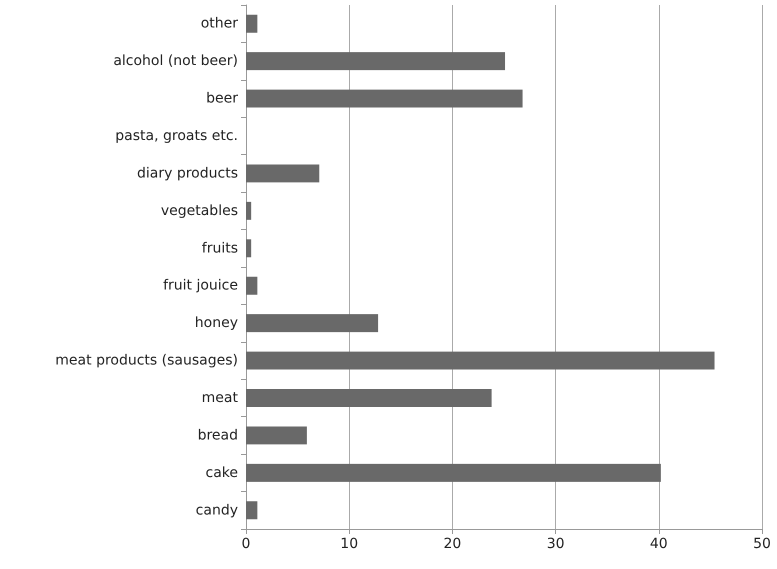 The height and width of the screenshot is (569, 777). I want to click on x-tick-label: 30, so click(555, 544).